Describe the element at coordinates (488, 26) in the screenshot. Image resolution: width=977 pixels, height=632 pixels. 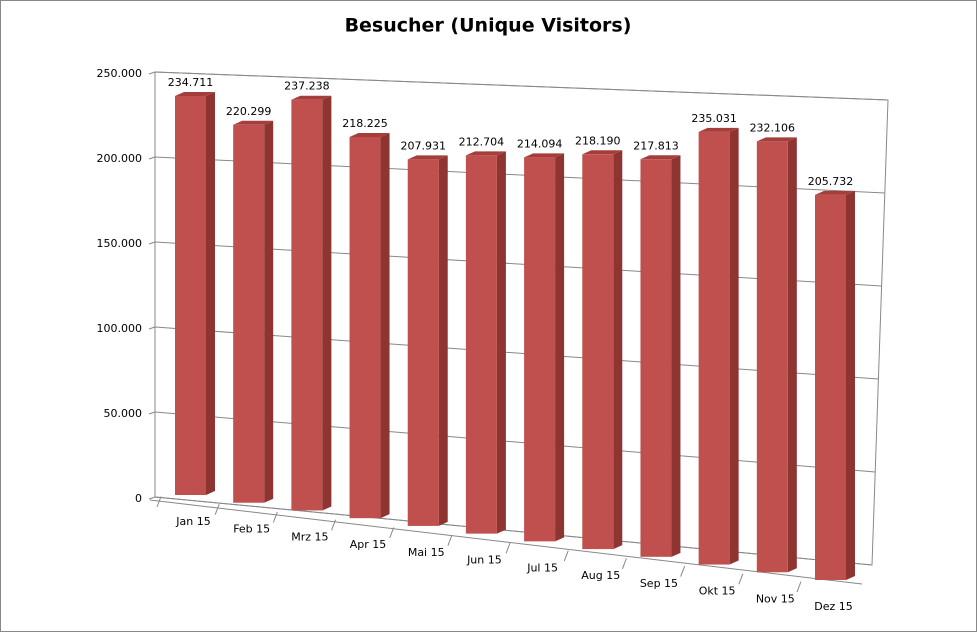
I see `chart-title: Besucher (Unique Visitors)` at that location.